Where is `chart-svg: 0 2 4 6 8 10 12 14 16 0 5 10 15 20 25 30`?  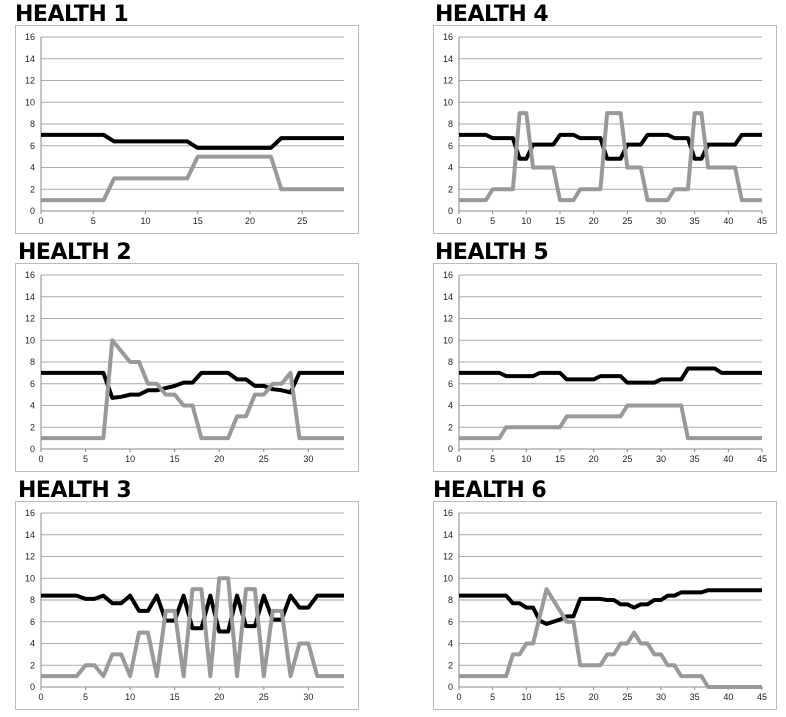 chart-svg: 0 2 4 6 8 10 12 14 16 0 5 10 15 20 25 30 is located at coordinates (184, 605).